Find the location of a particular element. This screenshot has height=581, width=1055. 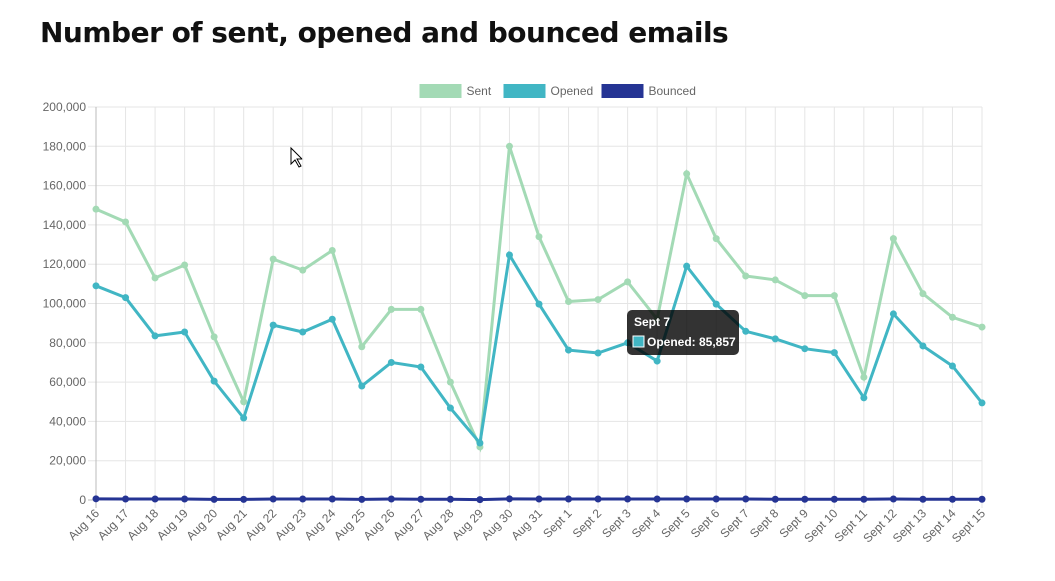

x-tick-label: Aug 17 is located at coordinates (113, 524).